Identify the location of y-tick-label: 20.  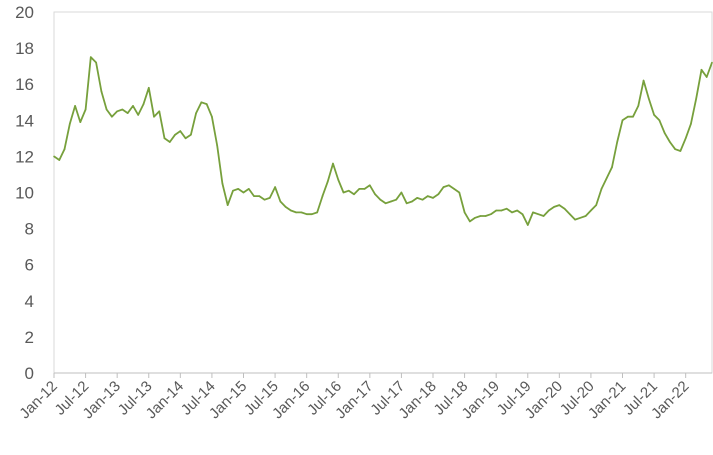
(24, 12).